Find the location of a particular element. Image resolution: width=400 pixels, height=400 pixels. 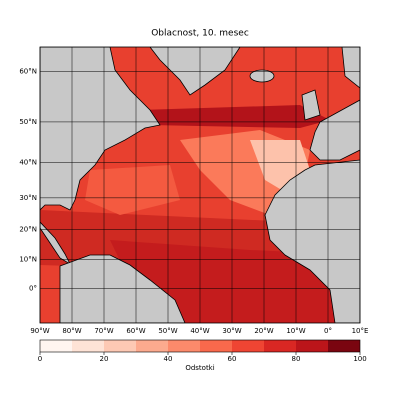

land-europe is located at coordinates (334, 130).